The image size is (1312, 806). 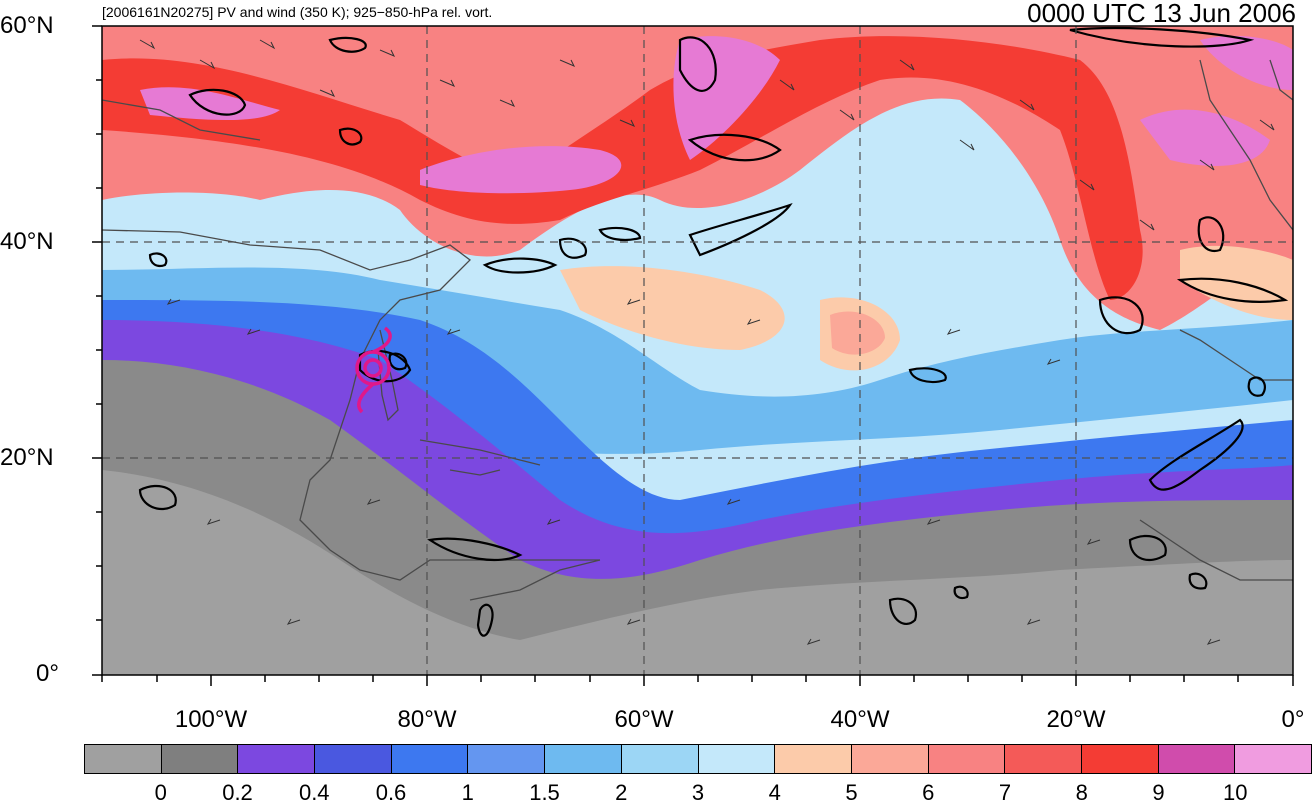 What do you see at coordinates (27, 241) in the screenshot?
I see `lat-label-40n: 40°N` at bounding box center [27, 241].